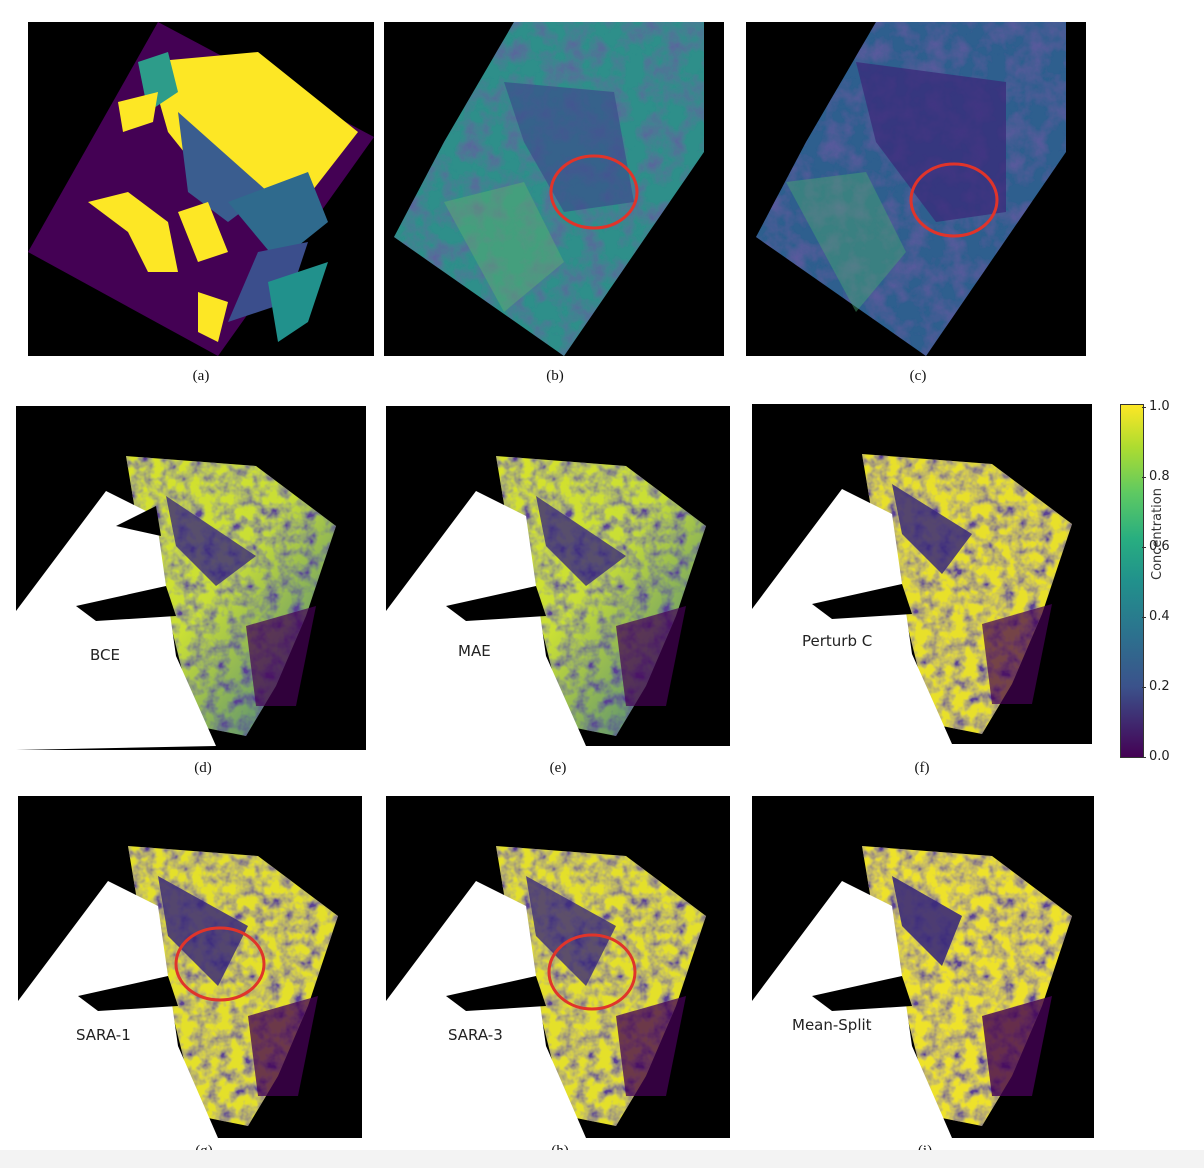  Describe the element at coordinates (922, 768) in the screenshot. I see `caption-f: (f)` at that location.